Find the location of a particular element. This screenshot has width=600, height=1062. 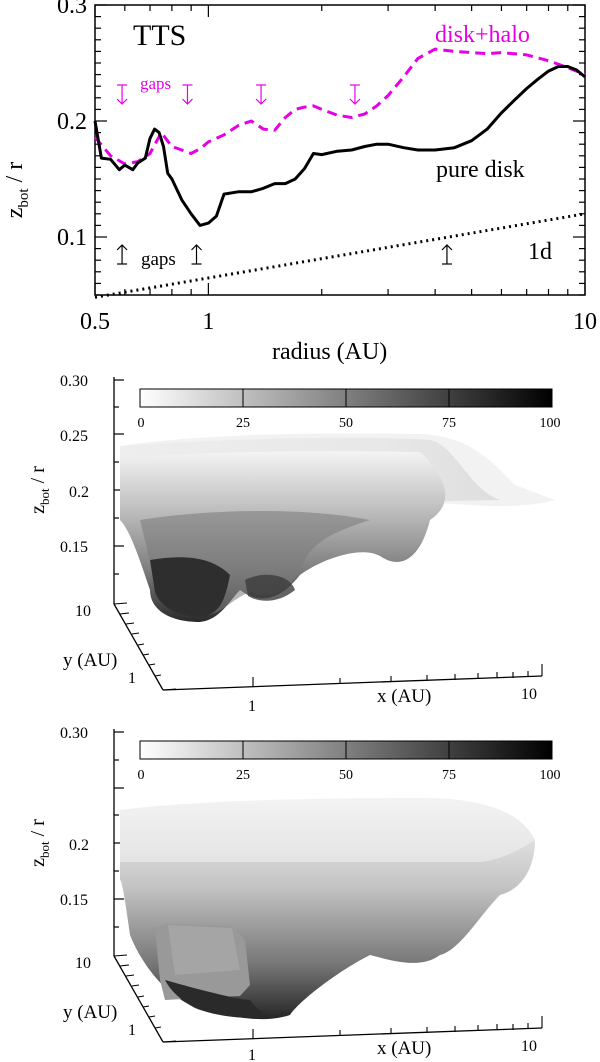

chart-title: TTS is located at coordinates (159, 35).